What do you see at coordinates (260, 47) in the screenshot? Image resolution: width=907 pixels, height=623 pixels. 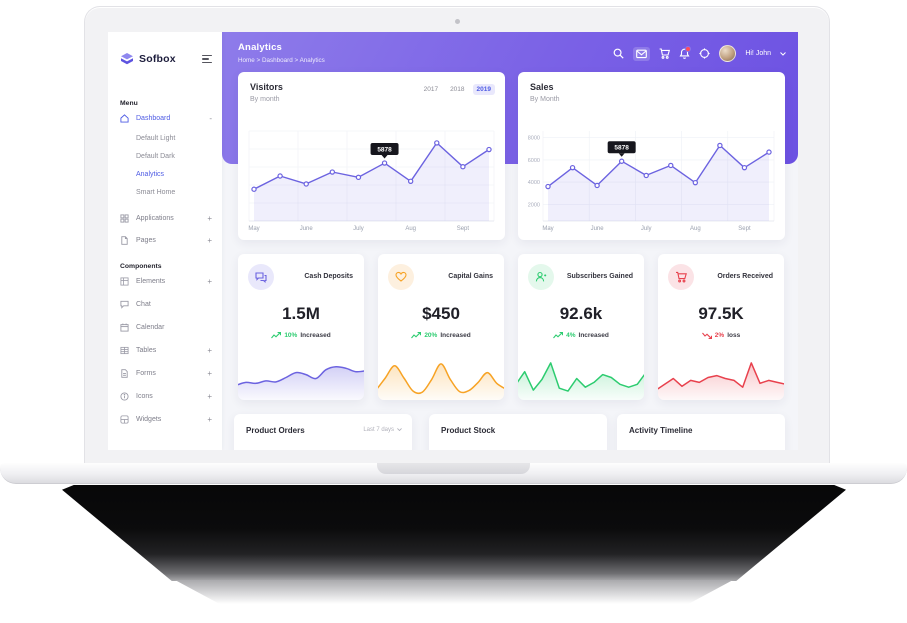 I see `page-title: Analytics` at bounding box center [260, 47].